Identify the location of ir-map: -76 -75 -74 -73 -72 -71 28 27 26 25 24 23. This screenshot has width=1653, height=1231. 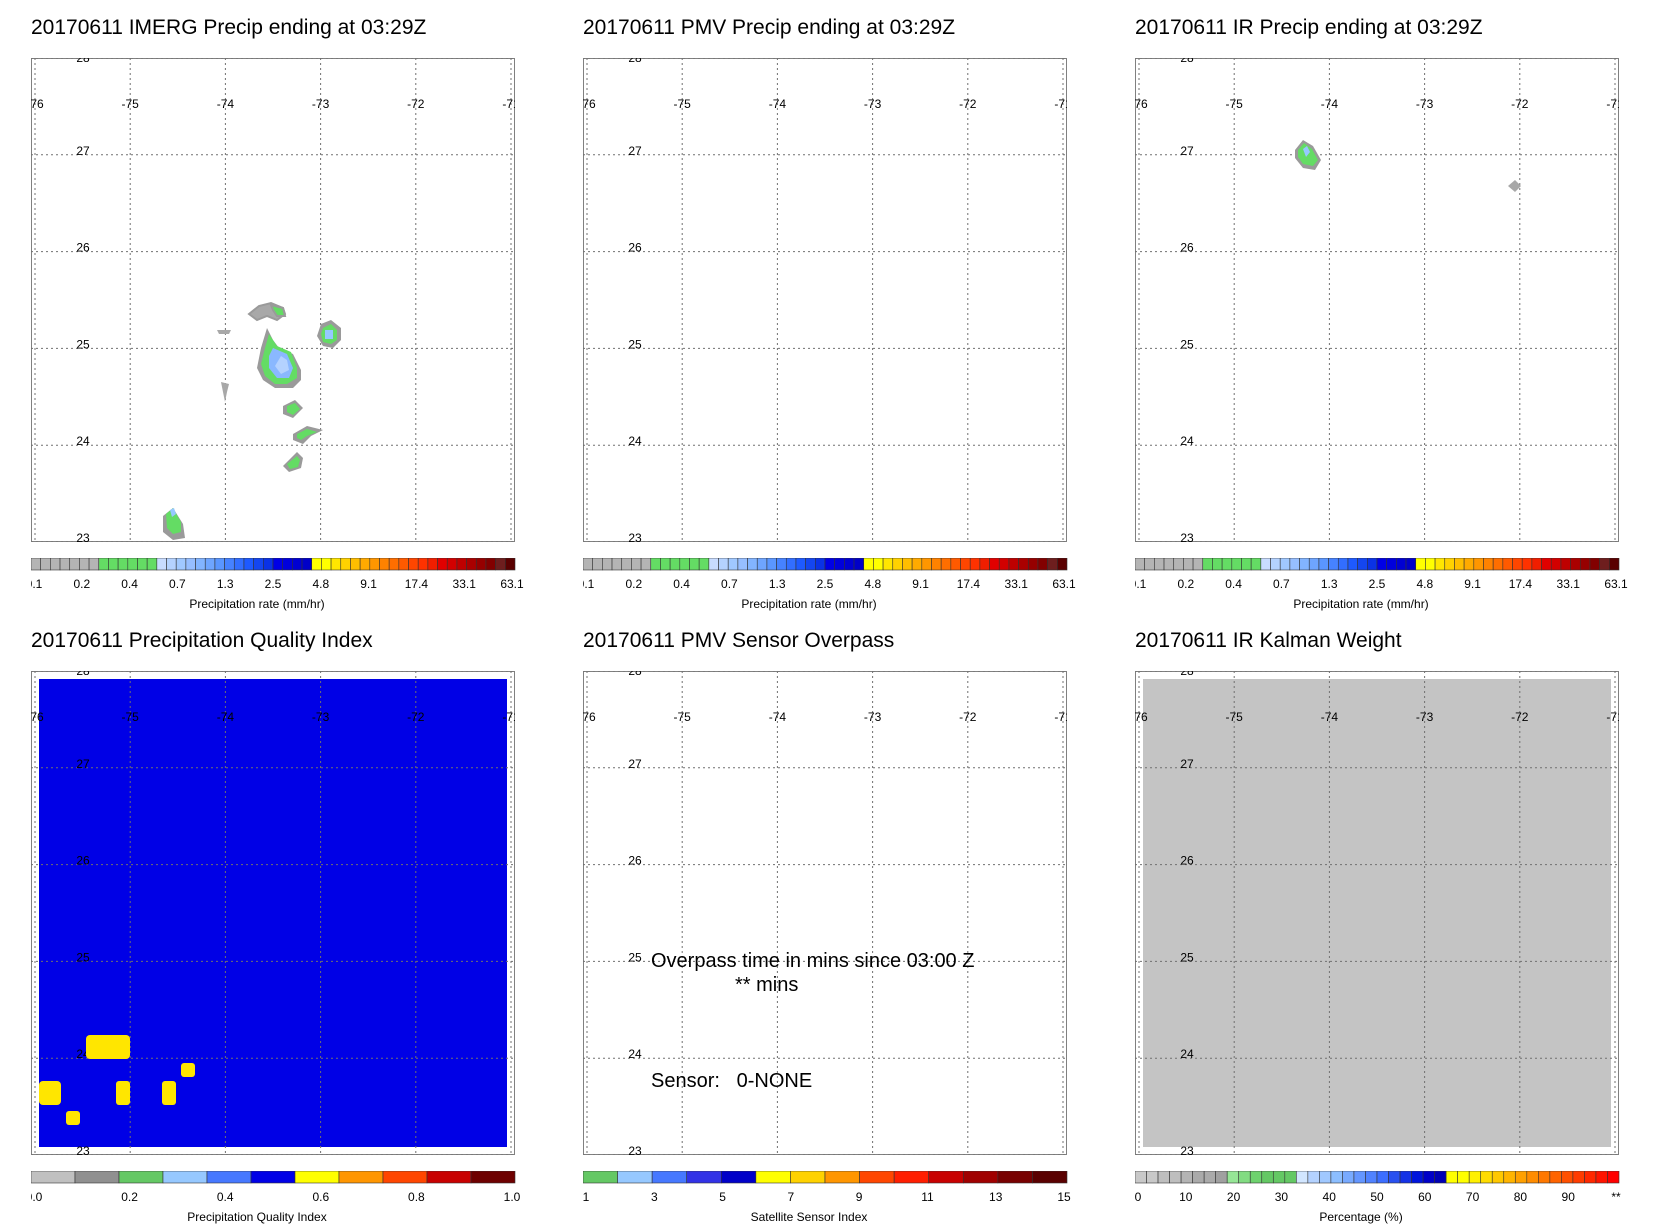
(1377, 300).